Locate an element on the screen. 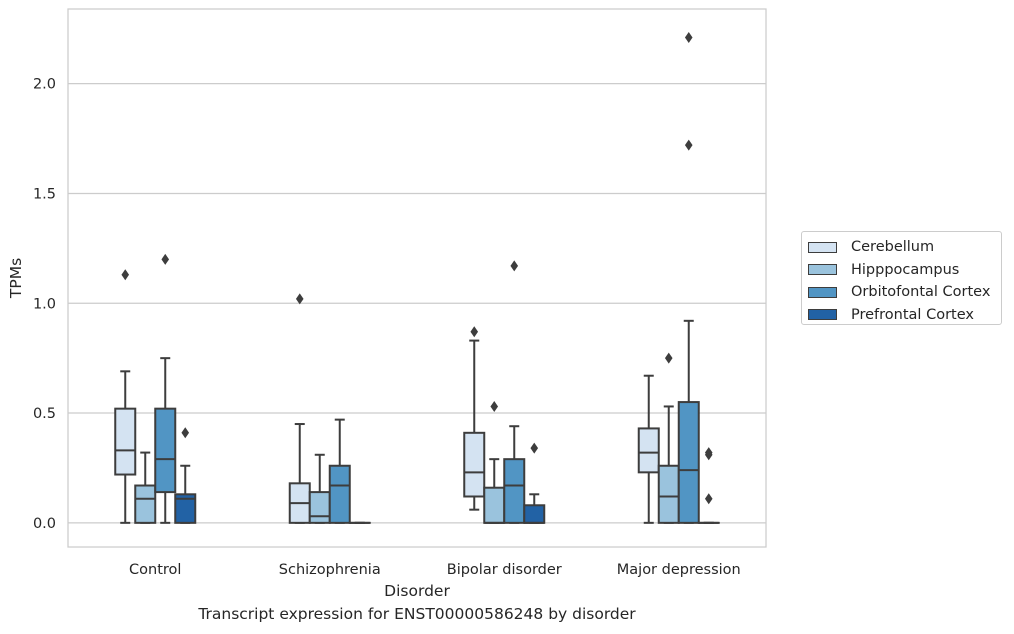  legend-item: Hipppocampus is located at coordinates (904, 270).